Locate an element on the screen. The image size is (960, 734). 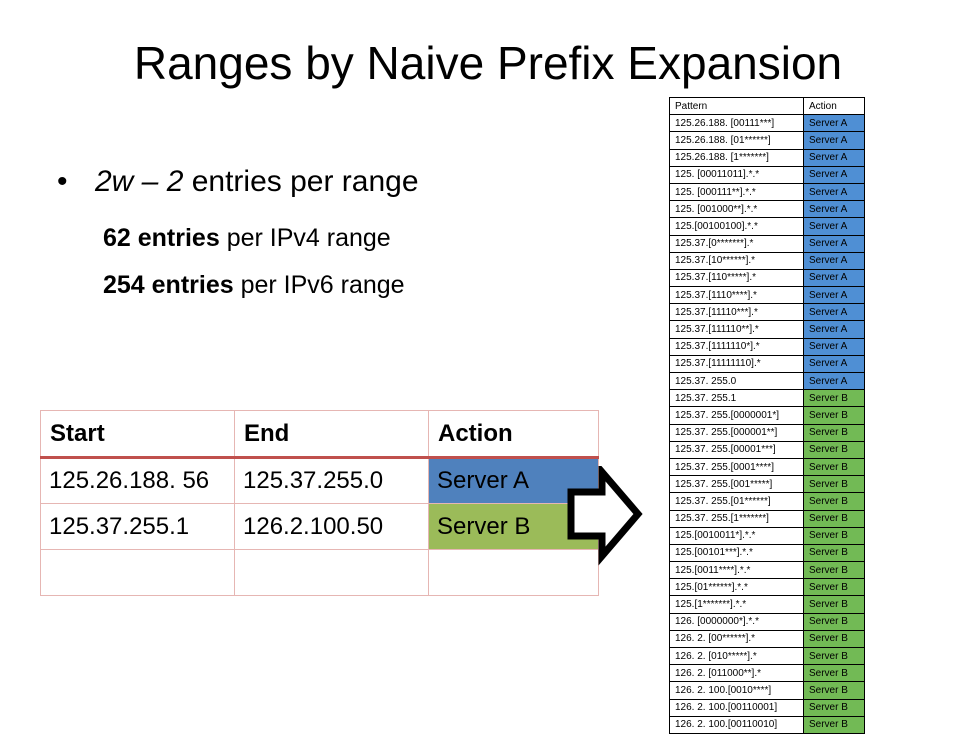
table-row: 125.26.188. 56 125.37.255.0 Server A is located at coordinates (319, 480).